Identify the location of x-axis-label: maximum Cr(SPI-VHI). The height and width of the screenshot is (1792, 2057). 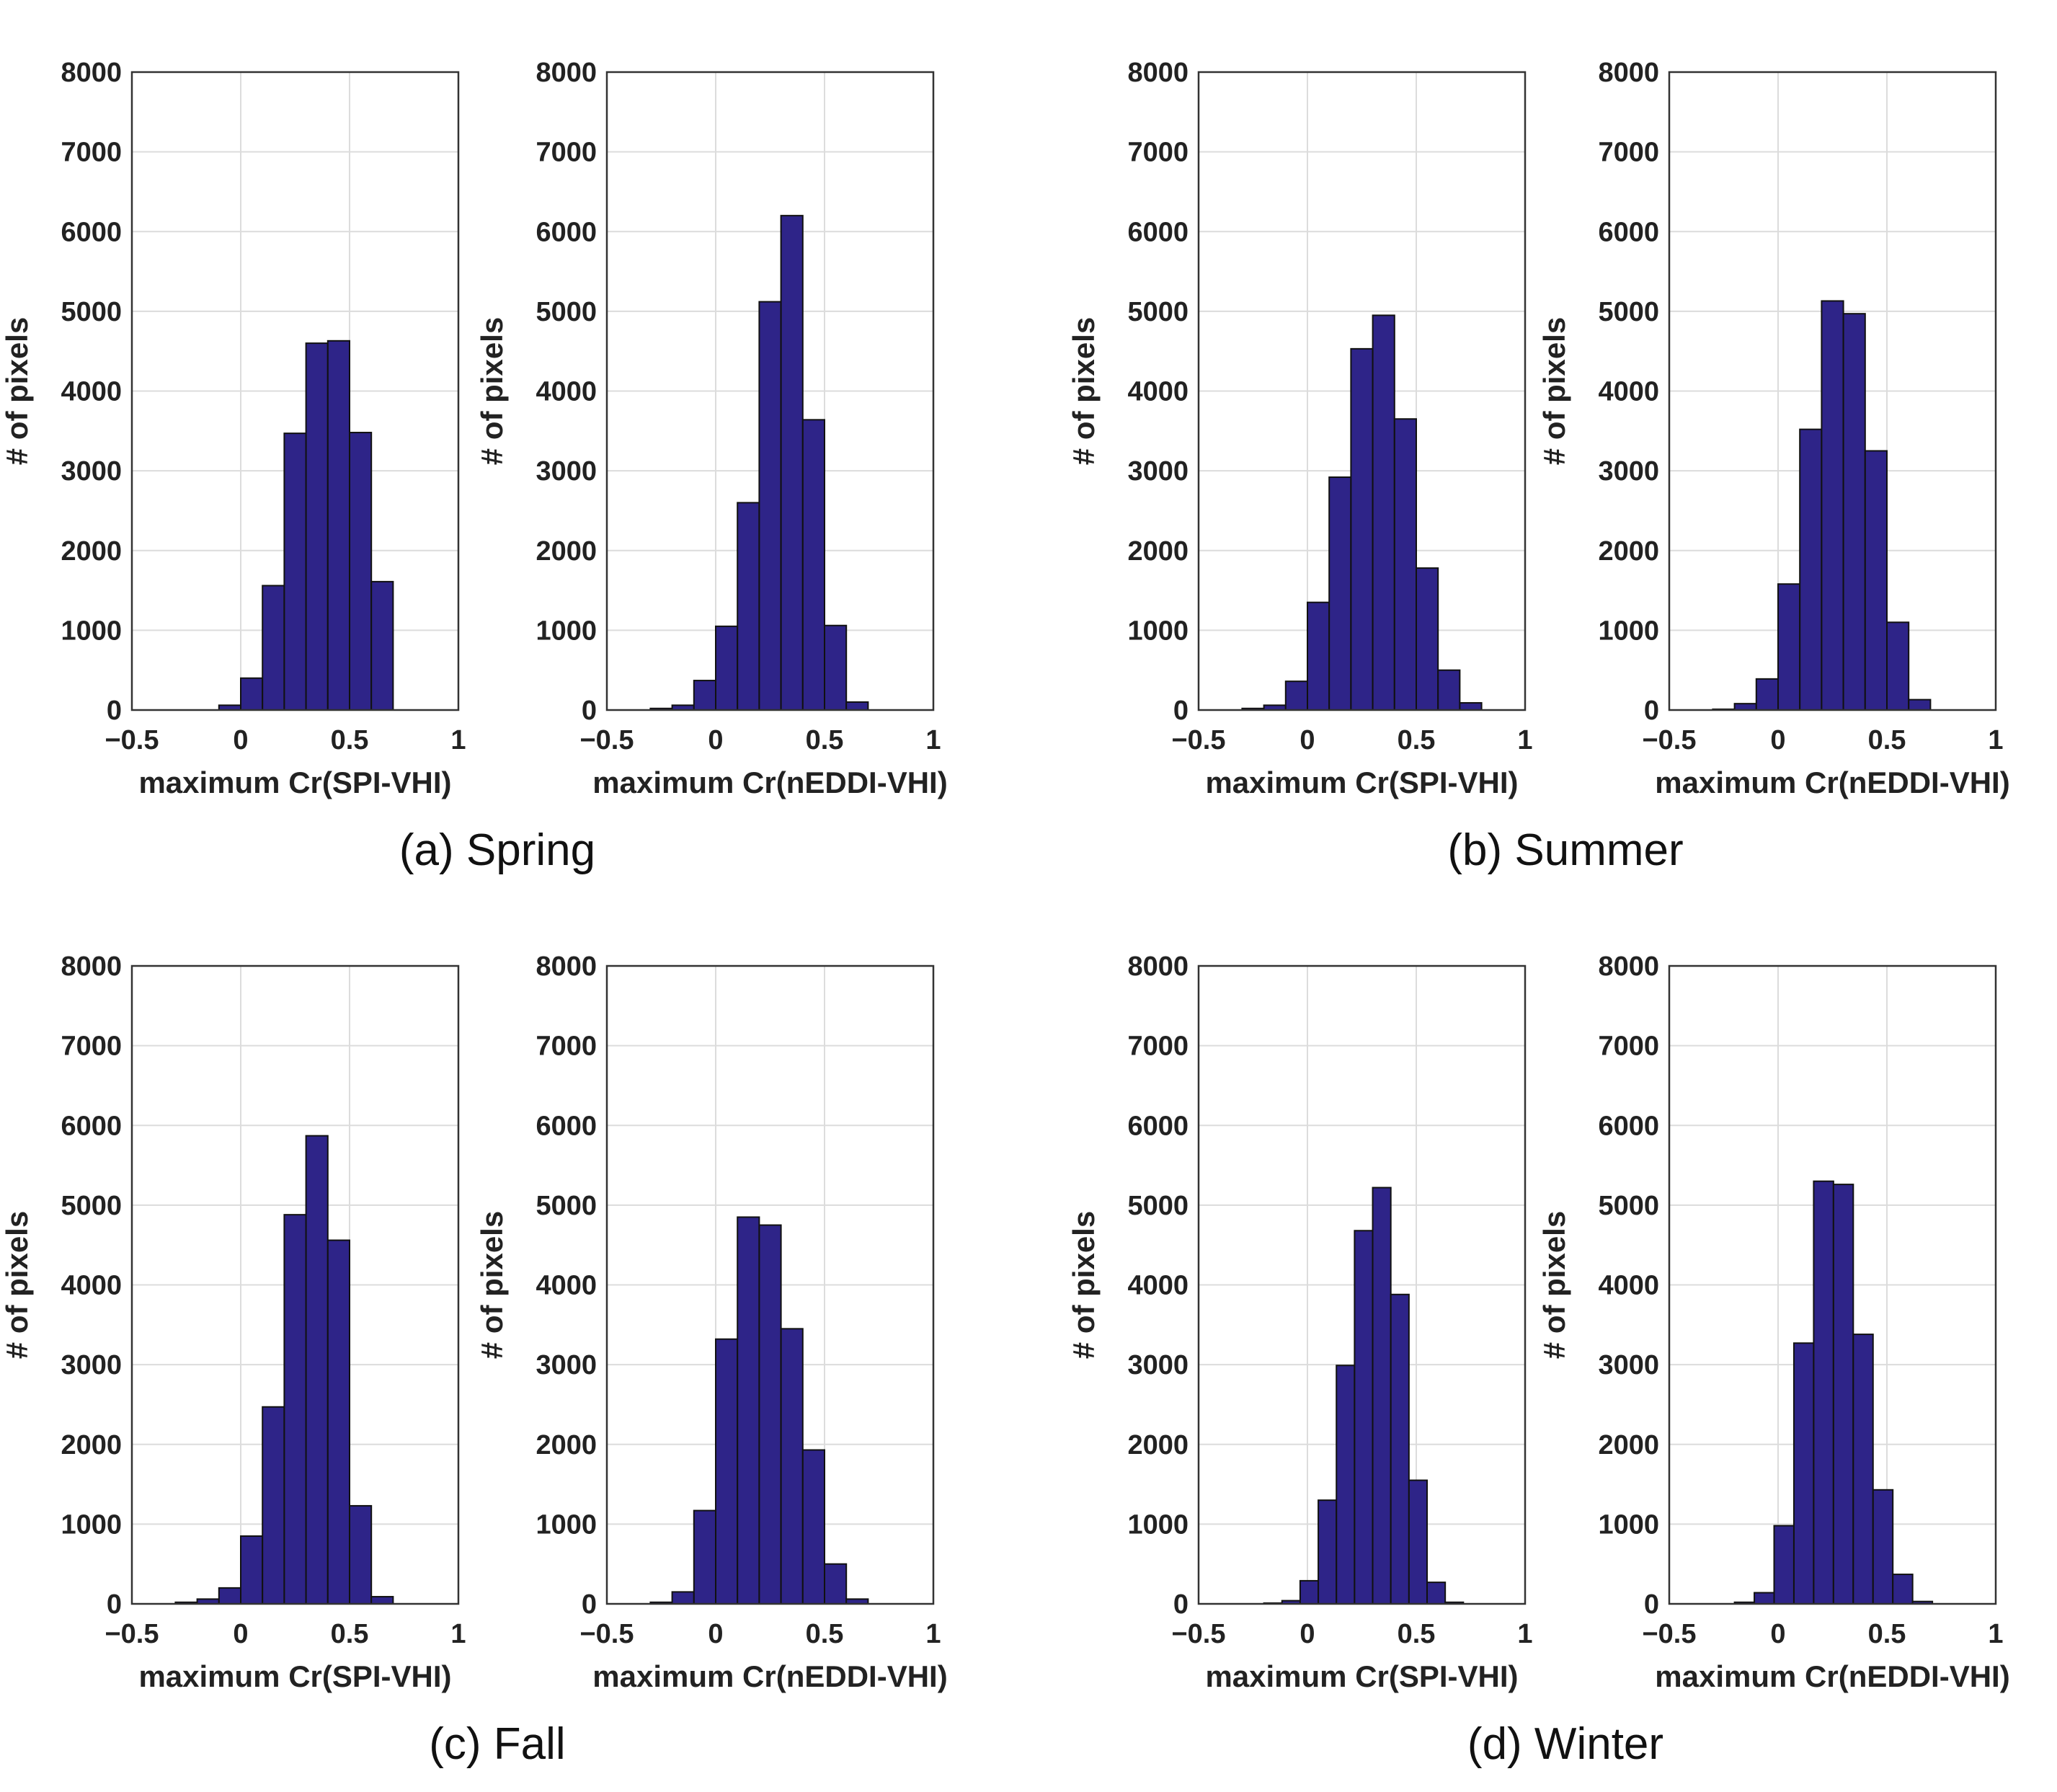
(295, 783).